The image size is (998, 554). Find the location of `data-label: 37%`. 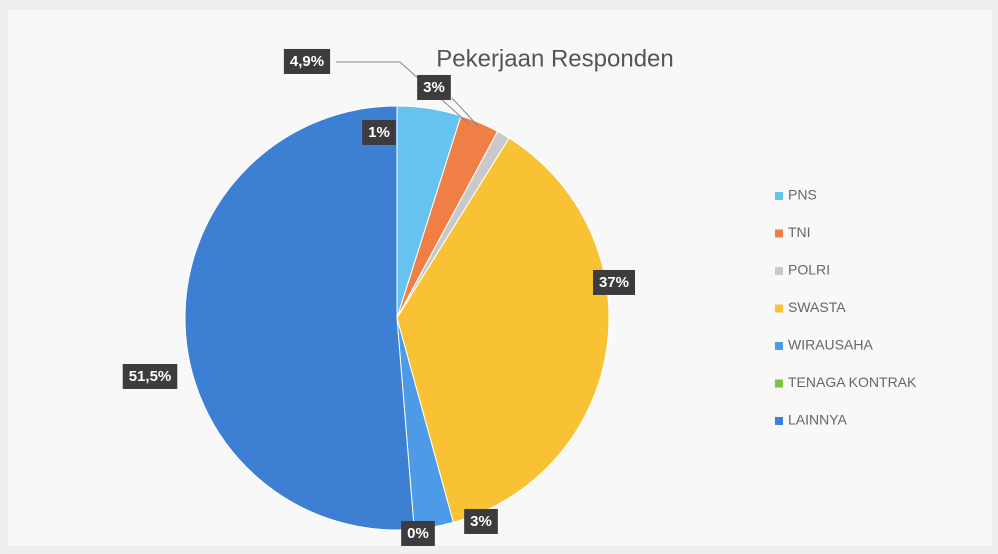

data-label: 37% is located at coordinates (614, 282).